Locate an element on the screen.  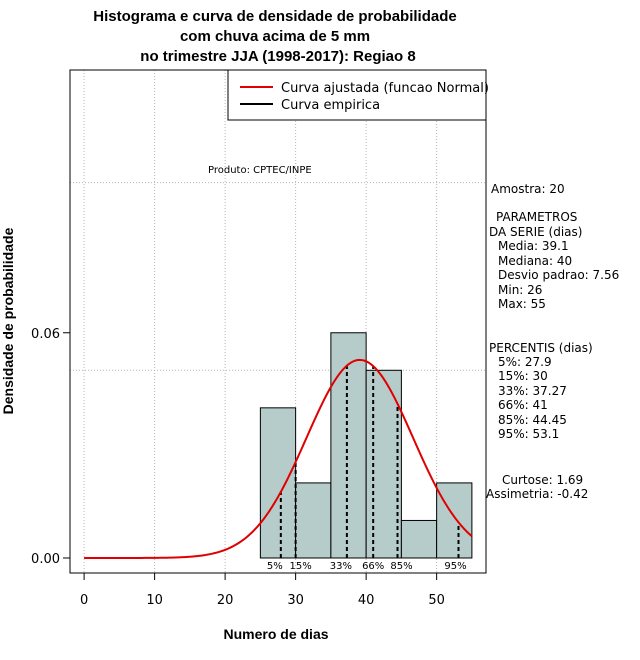
legend-empirical-label: Curva empirica is located at coordinates (330, 105).